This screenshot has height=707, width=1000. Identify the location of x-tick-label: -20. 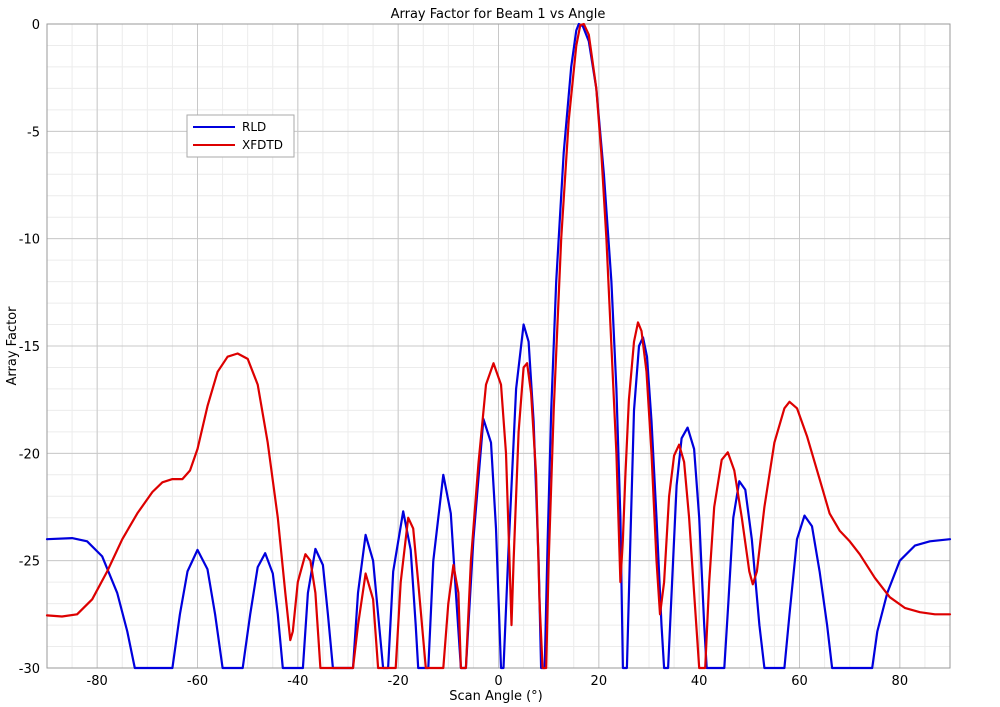
(398, 681).